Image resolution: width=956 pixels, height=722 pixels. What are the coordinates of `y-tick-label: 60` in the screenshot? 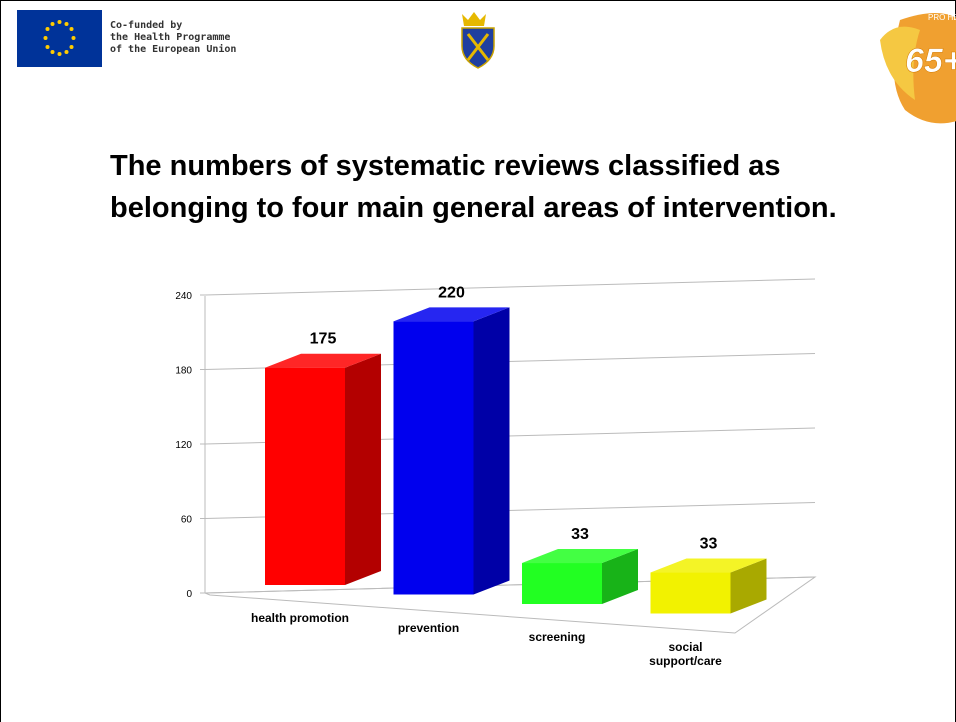 It's located at (187, 520).